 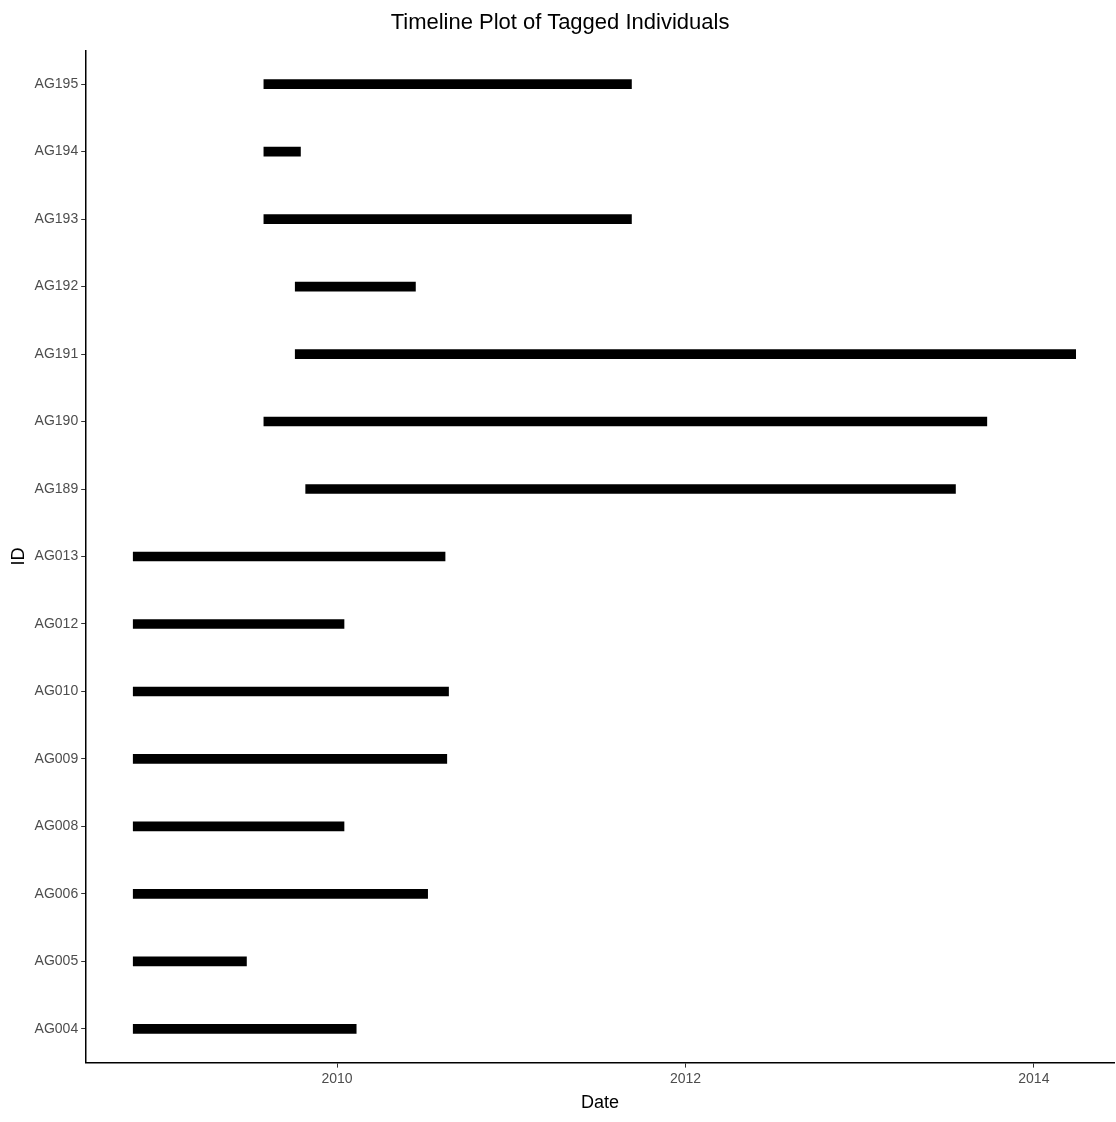 I want to click on y-tick-label: AG189, so click(x=56, y=487).